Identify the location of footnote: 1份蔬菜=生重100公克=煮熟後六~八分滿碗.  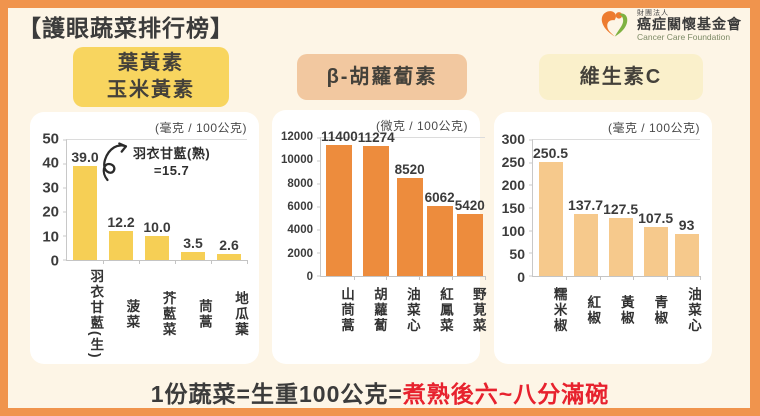
(380, 392).